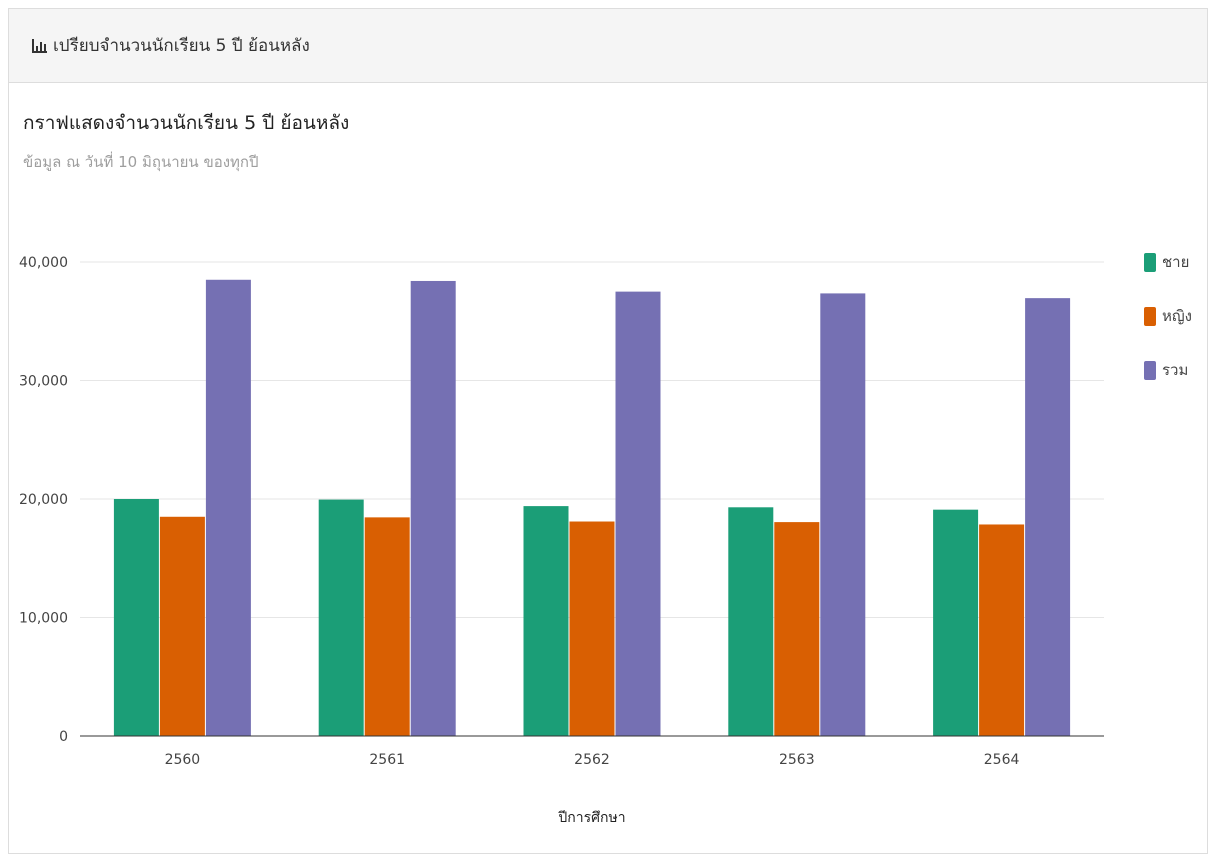 The width and height of the screenshot is (1208, 854). I want to click on bar-chart-icon, so click(39, 45).